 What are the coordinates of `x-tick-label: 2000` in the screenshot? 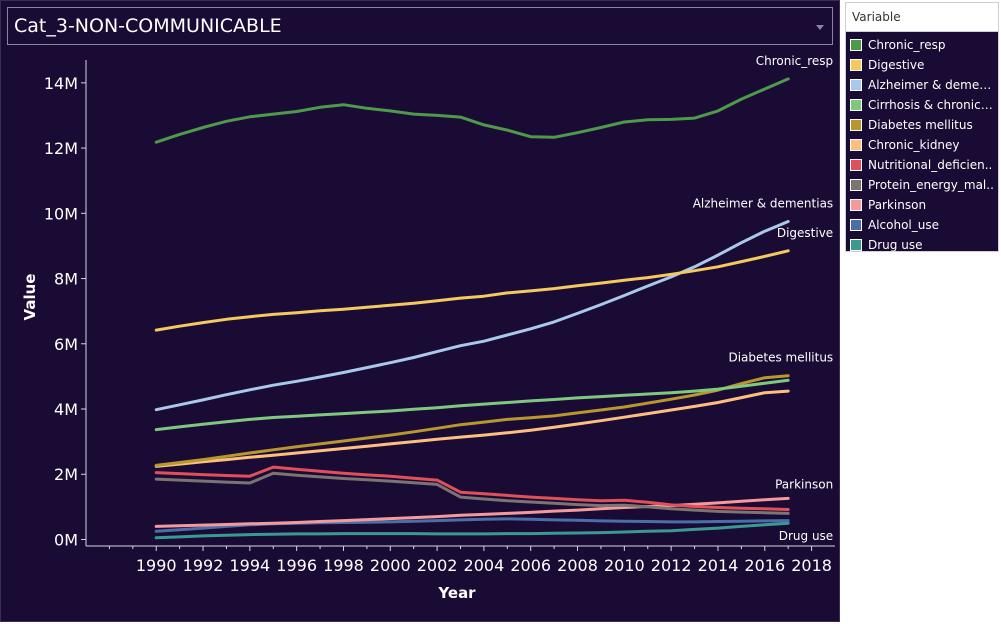 It's located at (390, 565).